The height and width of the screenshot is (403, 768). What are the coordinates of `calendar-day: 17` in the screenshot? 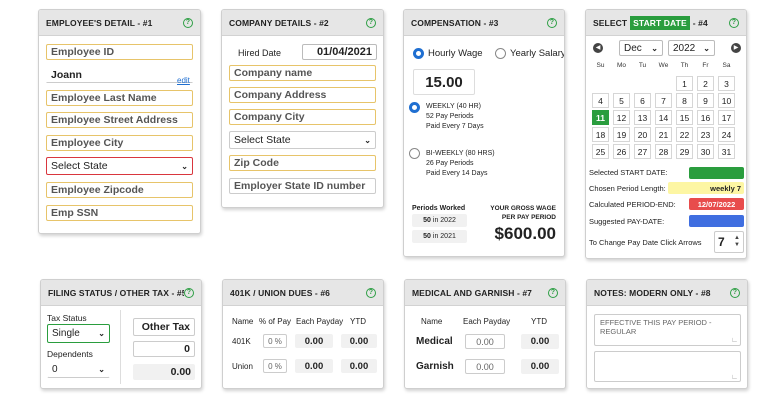 It's located at (726, 117).